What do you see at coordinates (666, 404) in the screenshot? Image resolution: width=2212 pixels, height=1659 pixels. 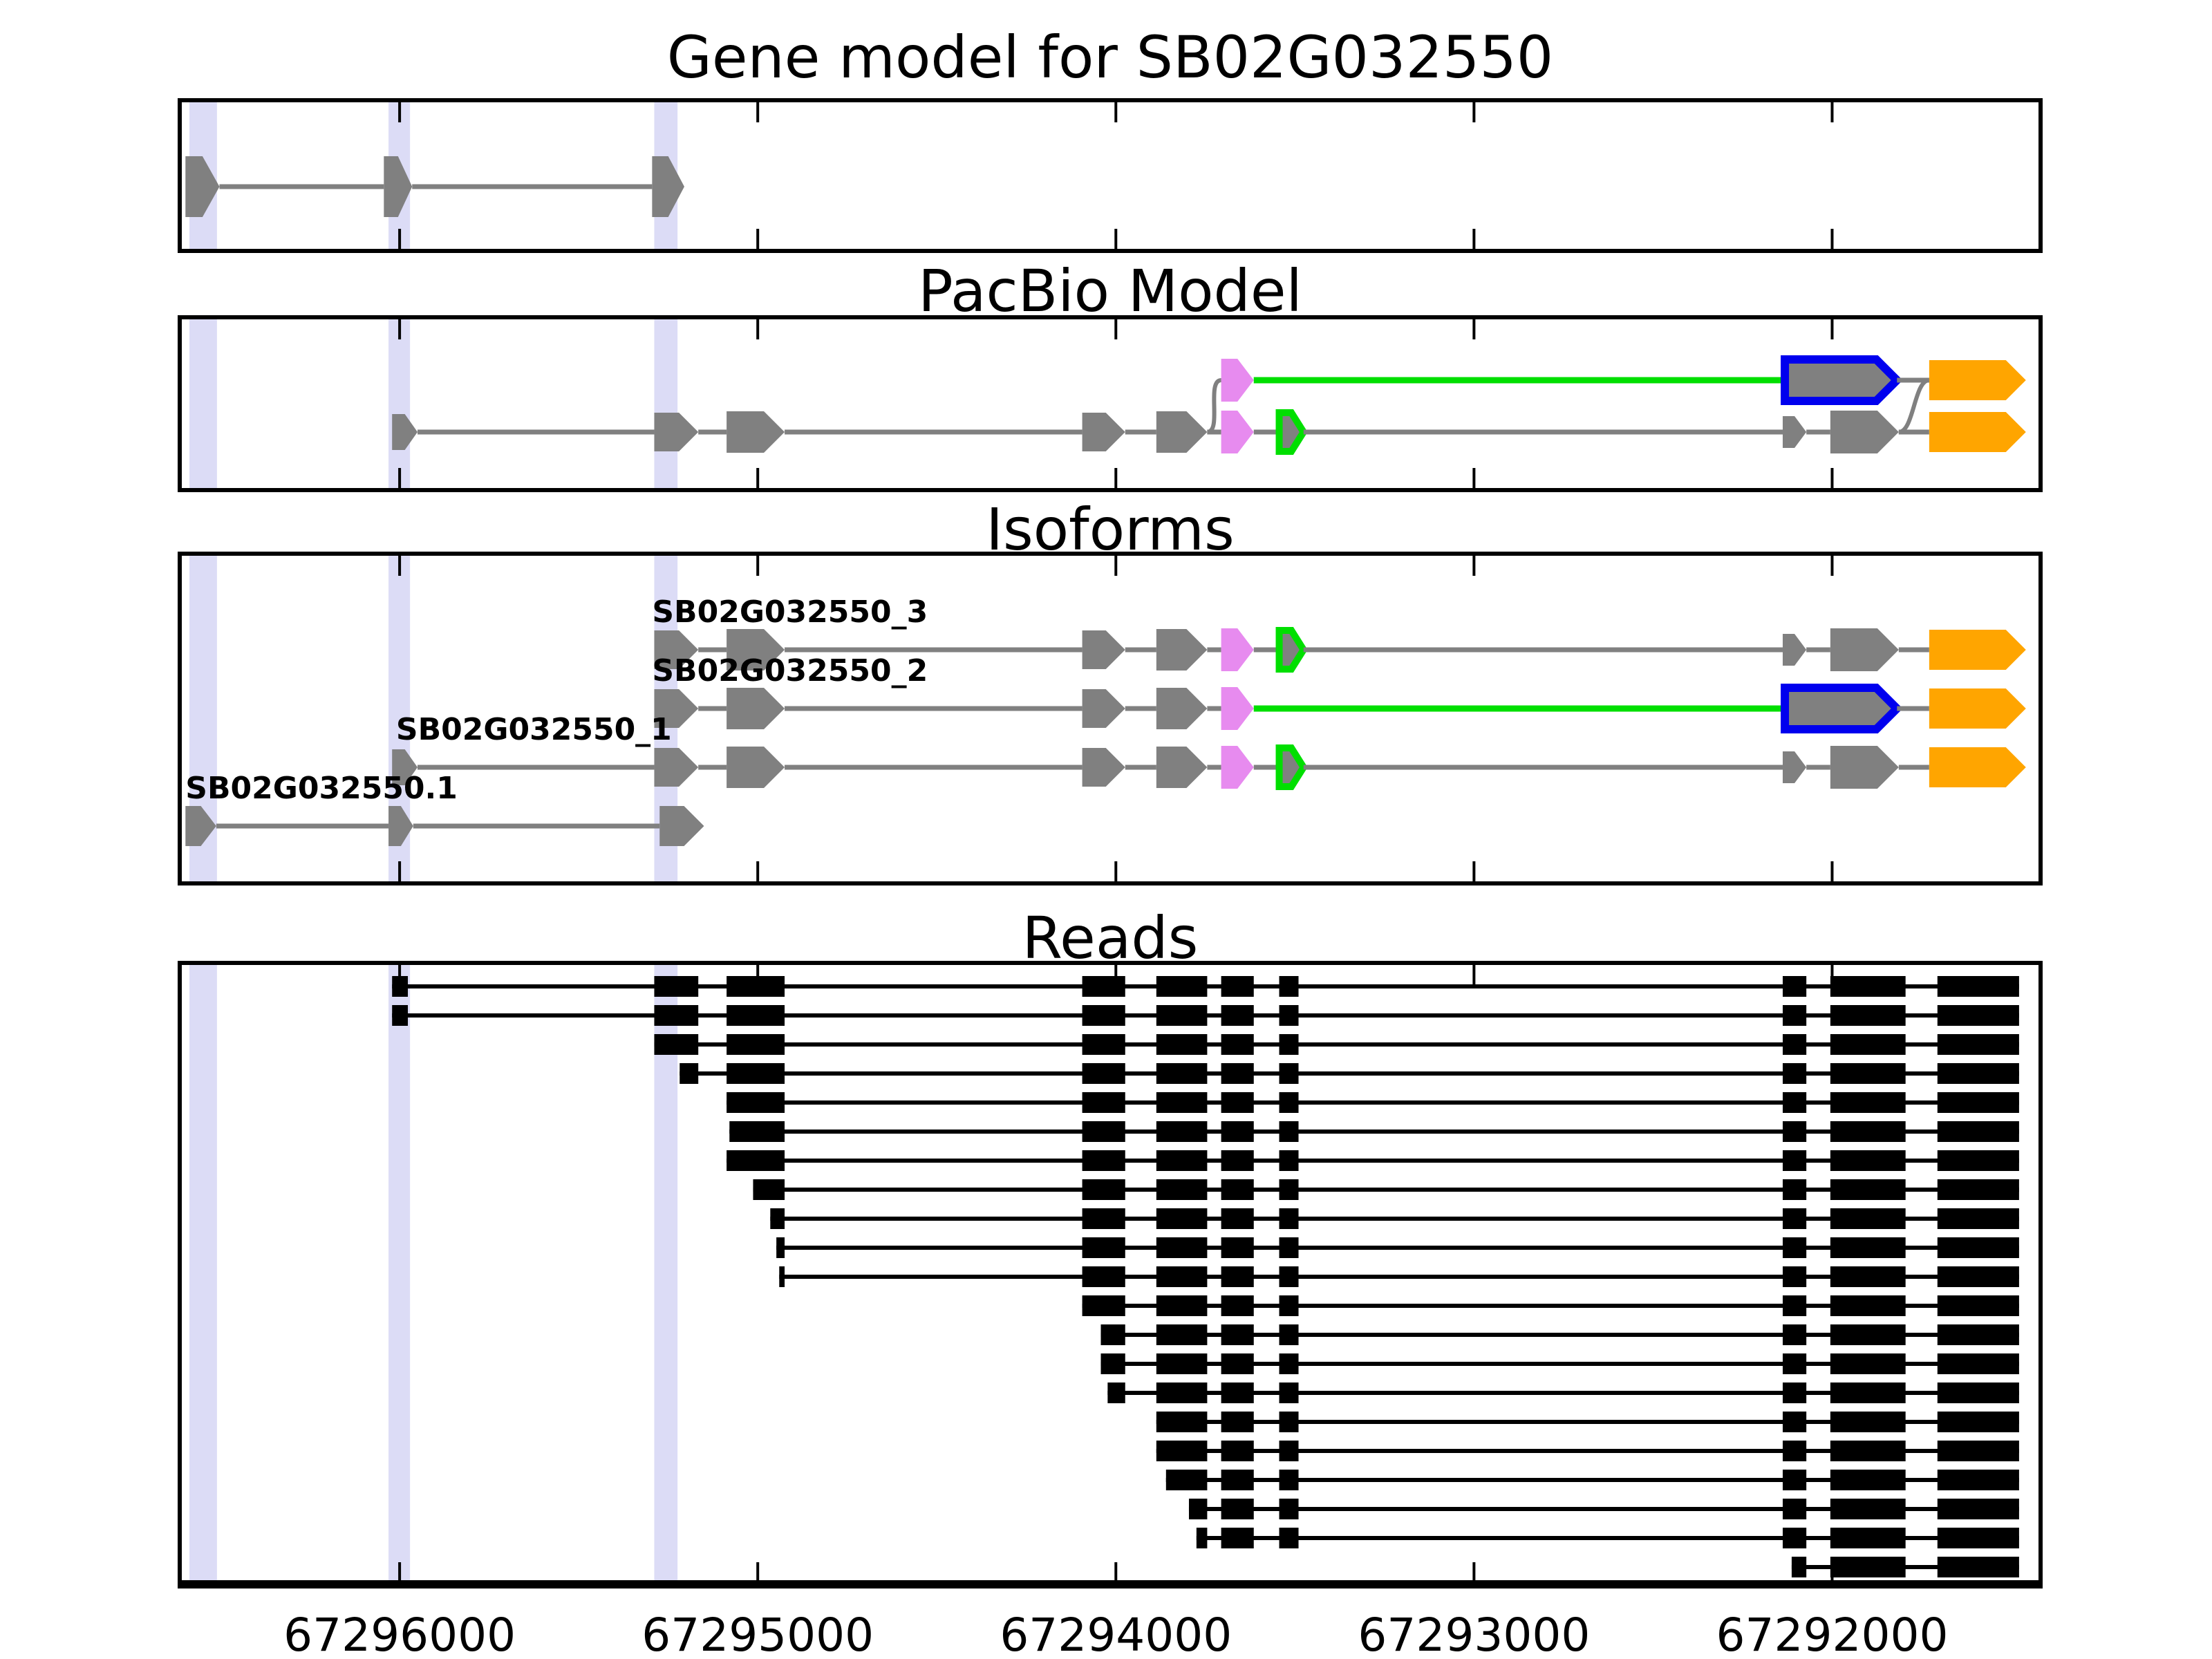 I see `highlight-band` at bounding box center [666, 404].